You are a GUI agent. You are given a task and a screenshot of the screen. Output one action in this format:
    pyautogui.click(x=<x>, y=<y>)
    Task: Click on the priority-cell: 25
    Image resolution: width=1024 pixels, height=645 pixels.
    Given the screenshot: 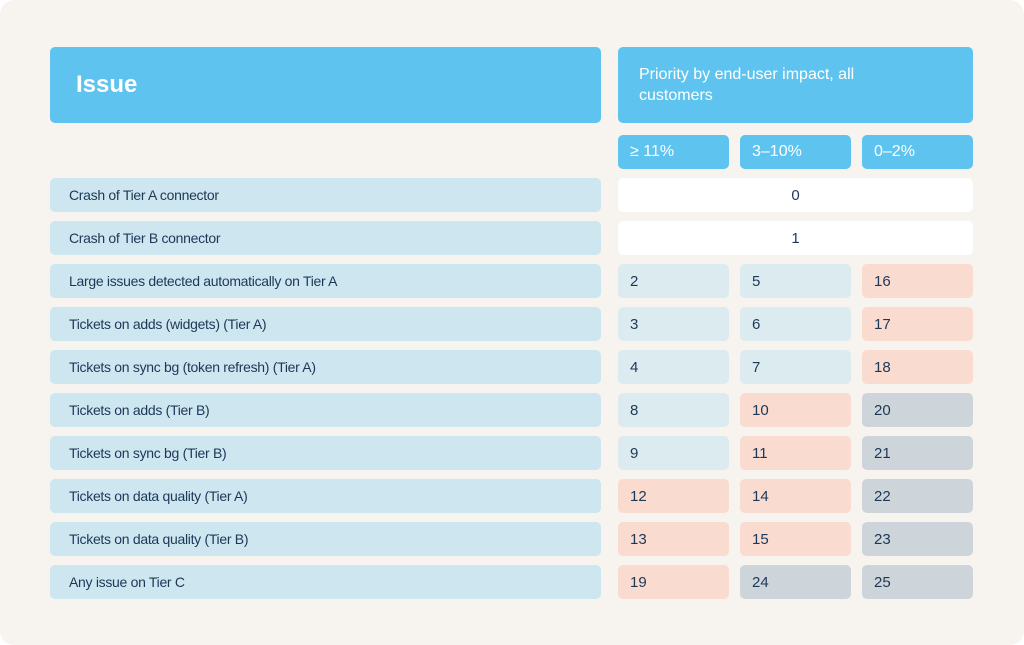 What is the action you would take?
    pyautogui.click(x=917, y=582)
    